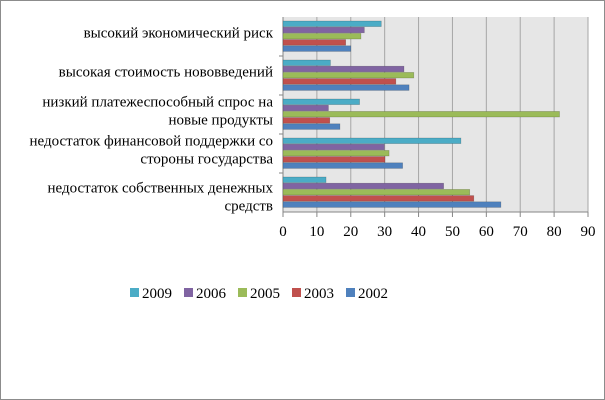  Describe the element at coordinates (520, 232) in the screenshot. I see `x-tick-label: 70` at that location.